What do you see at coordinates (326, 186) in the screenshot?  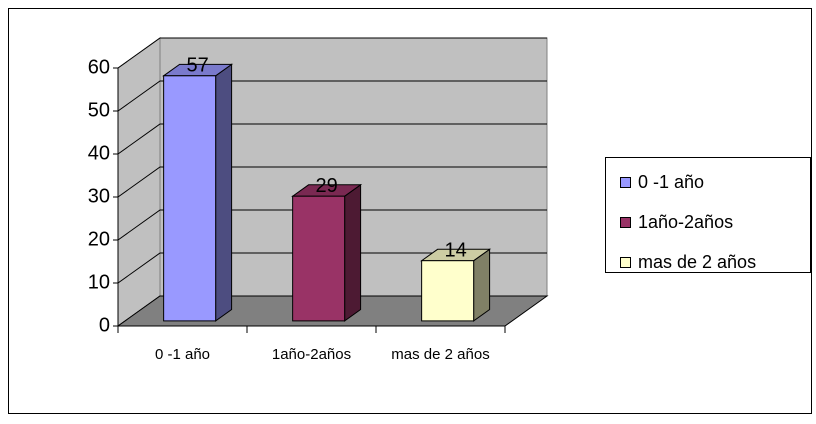 I see `value-label: 29` at bounding box center [326, 186].